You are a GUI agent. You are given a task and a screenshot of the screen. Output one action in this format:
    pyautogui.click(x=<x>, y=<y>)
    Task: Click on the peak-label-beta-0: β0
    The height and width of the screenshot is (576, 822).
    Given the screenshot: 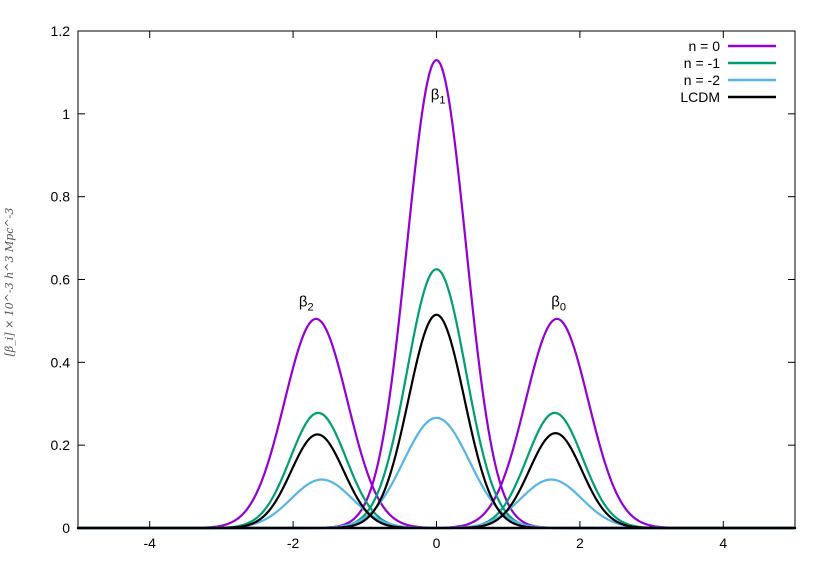 What is the action you would take?
    pyautogui.click(x=558, y=303)
    